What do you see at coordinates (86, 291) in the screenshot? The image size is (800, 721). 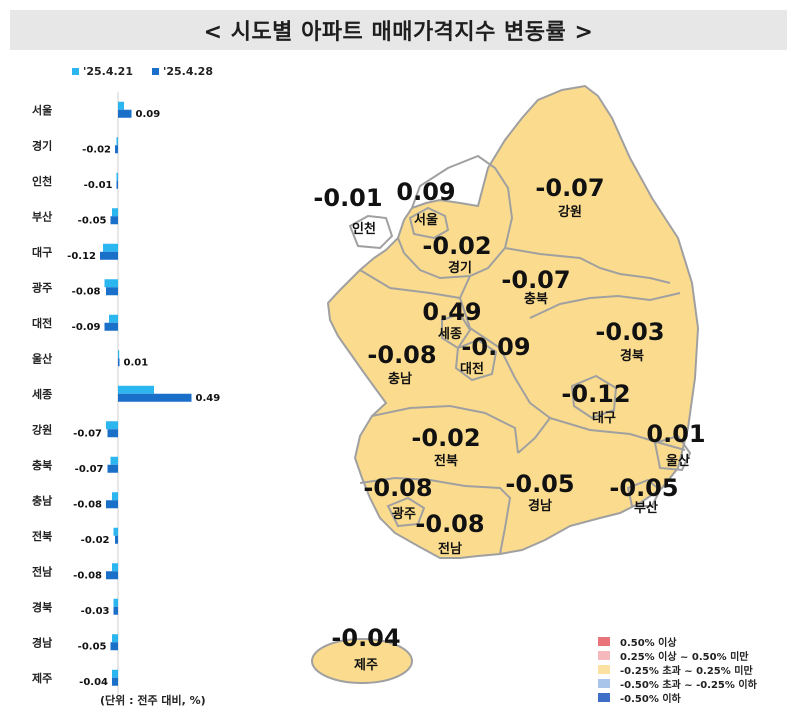 I see `data-label: -0.08` at bounding box center [86, 291].